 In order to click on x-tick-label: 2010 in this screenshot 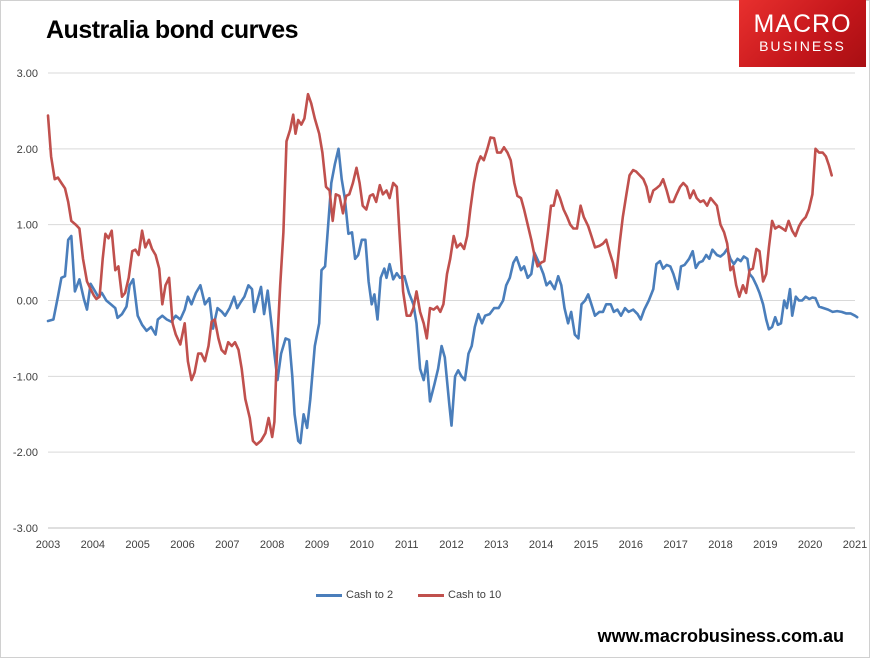, I will do `click(362, 545)`.